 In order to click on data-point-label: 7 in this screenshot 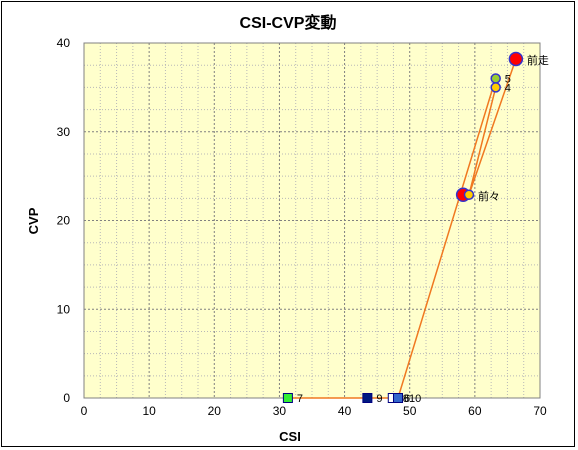, I will do `click(300, 399)`.